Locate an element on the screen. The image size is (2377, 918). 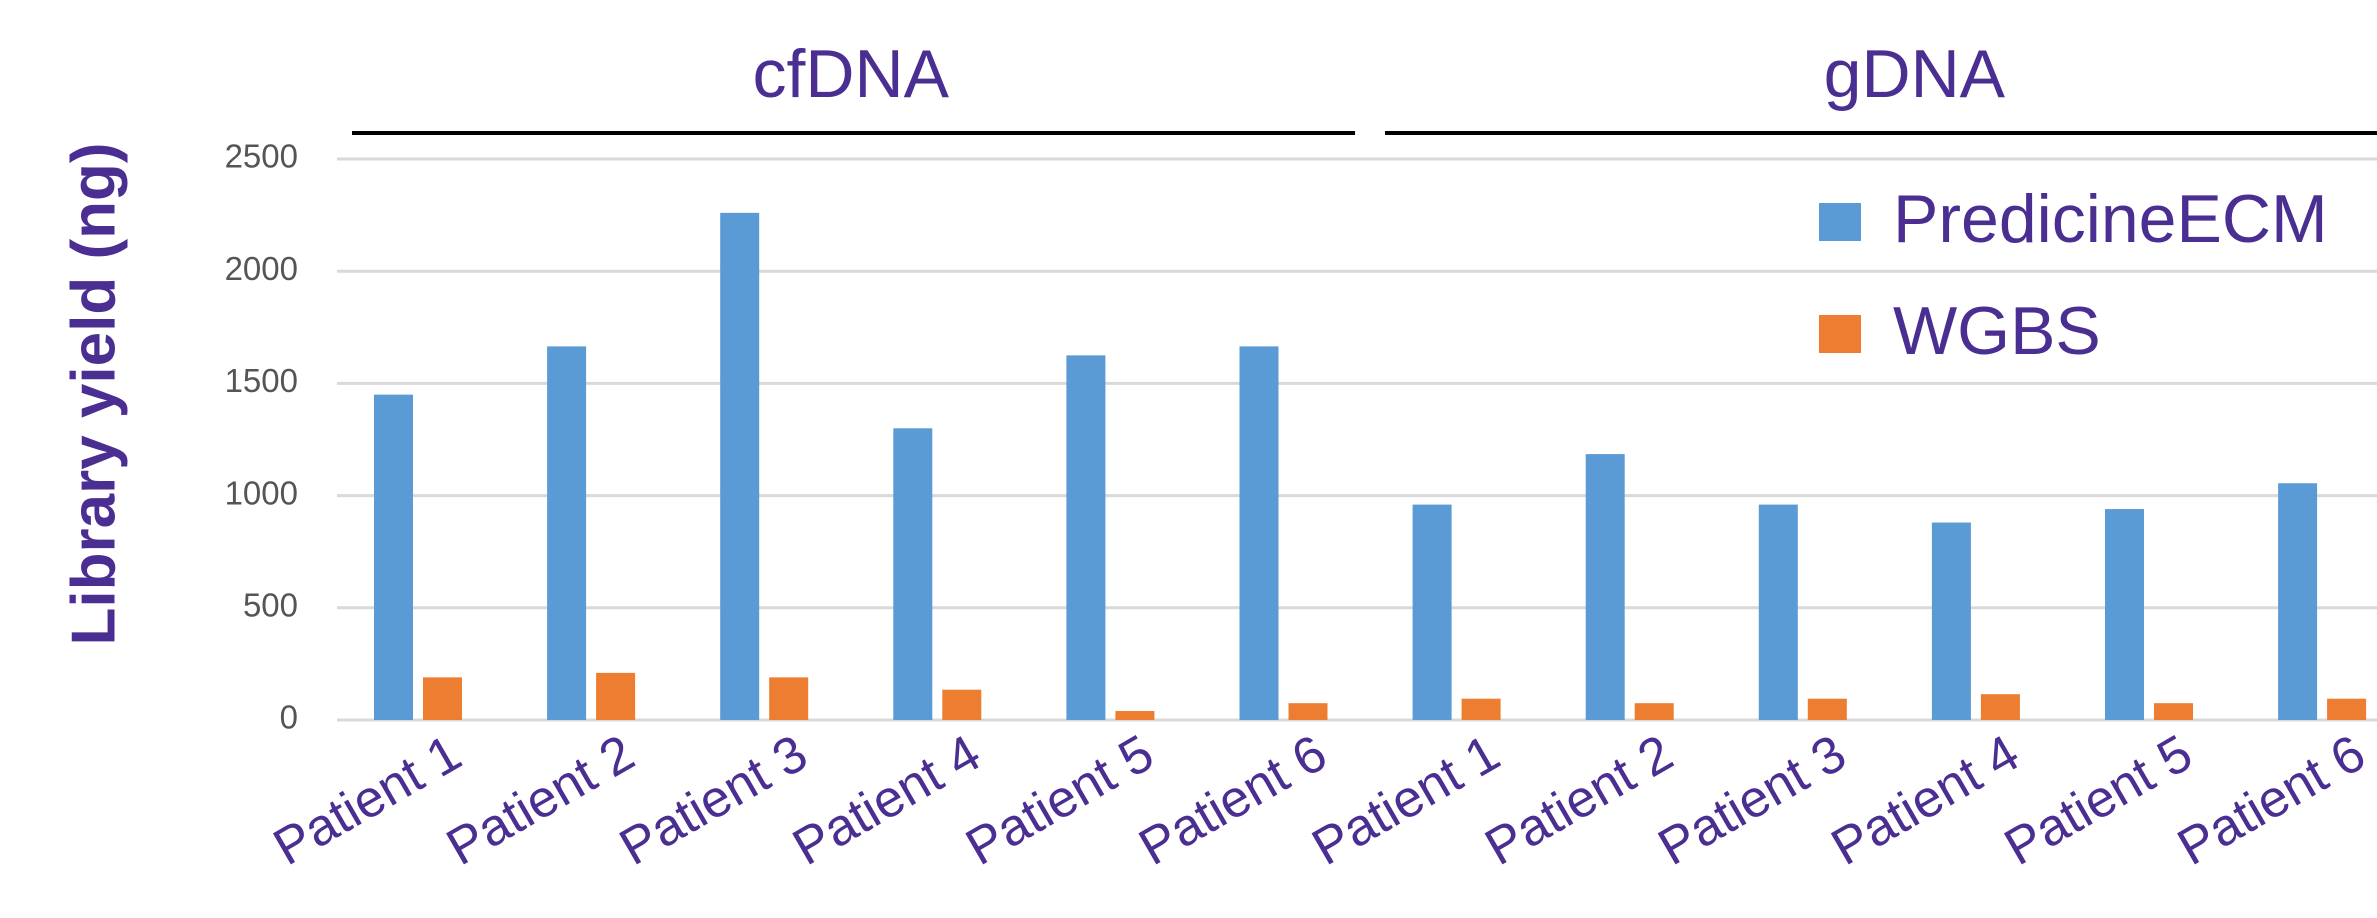
y-tick-label: 1000 is located at coordinates (261, 492).